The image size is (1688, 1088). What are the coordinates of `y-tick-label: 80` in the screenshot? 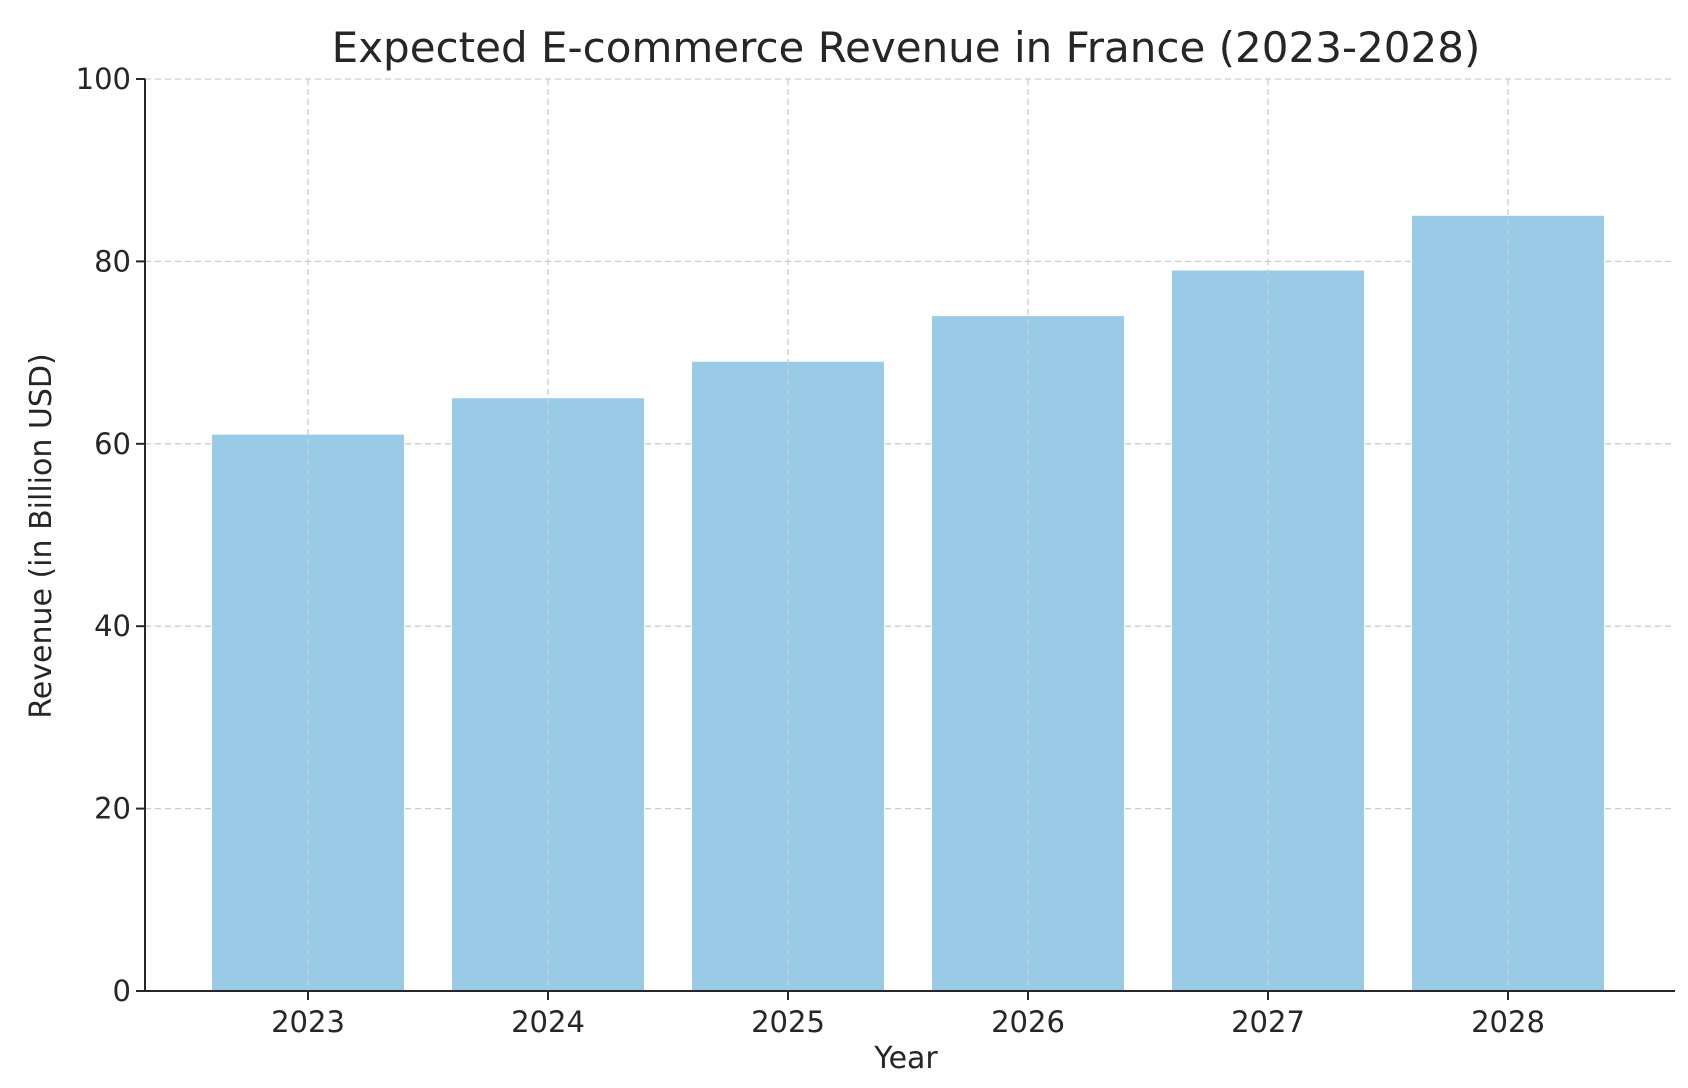 It's located at (112, 261).